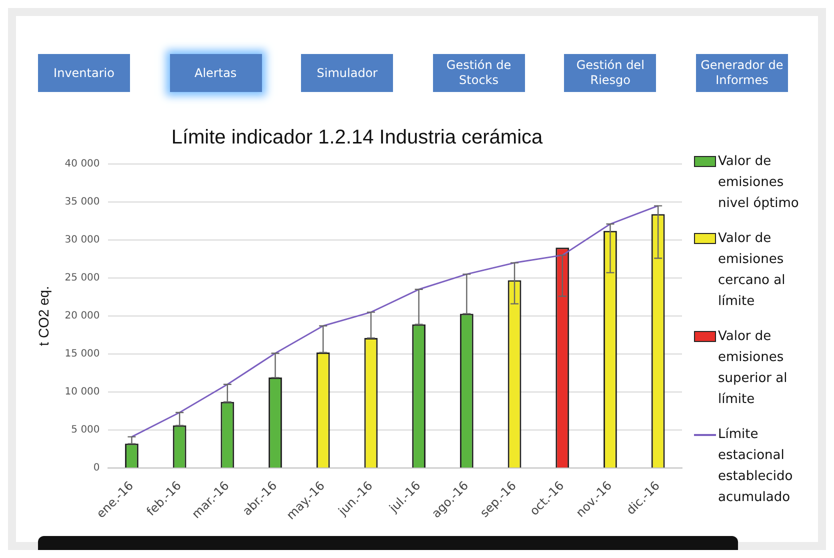 This screenshot has height=558, width=834. I want to click on text: Inventario, so click(84, 73).